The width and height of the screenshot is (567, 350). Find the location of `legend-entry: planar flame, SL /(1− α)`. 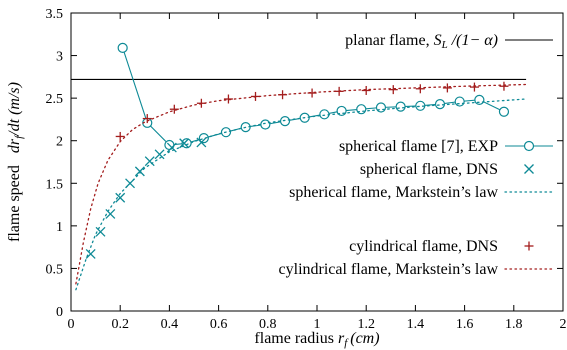

legend-entry: planar flame, SL /(1− α) is located at coordinates (449, 41).